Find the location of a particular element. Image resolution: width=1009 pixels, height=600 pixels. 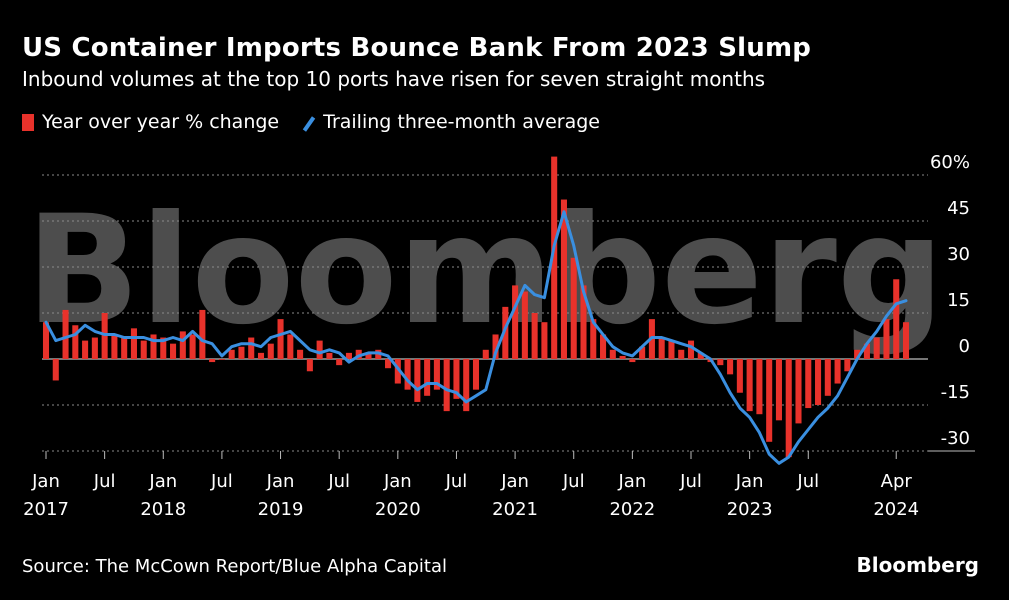

x-tick-label-year: 2022 is located at coordinates (632, 509).